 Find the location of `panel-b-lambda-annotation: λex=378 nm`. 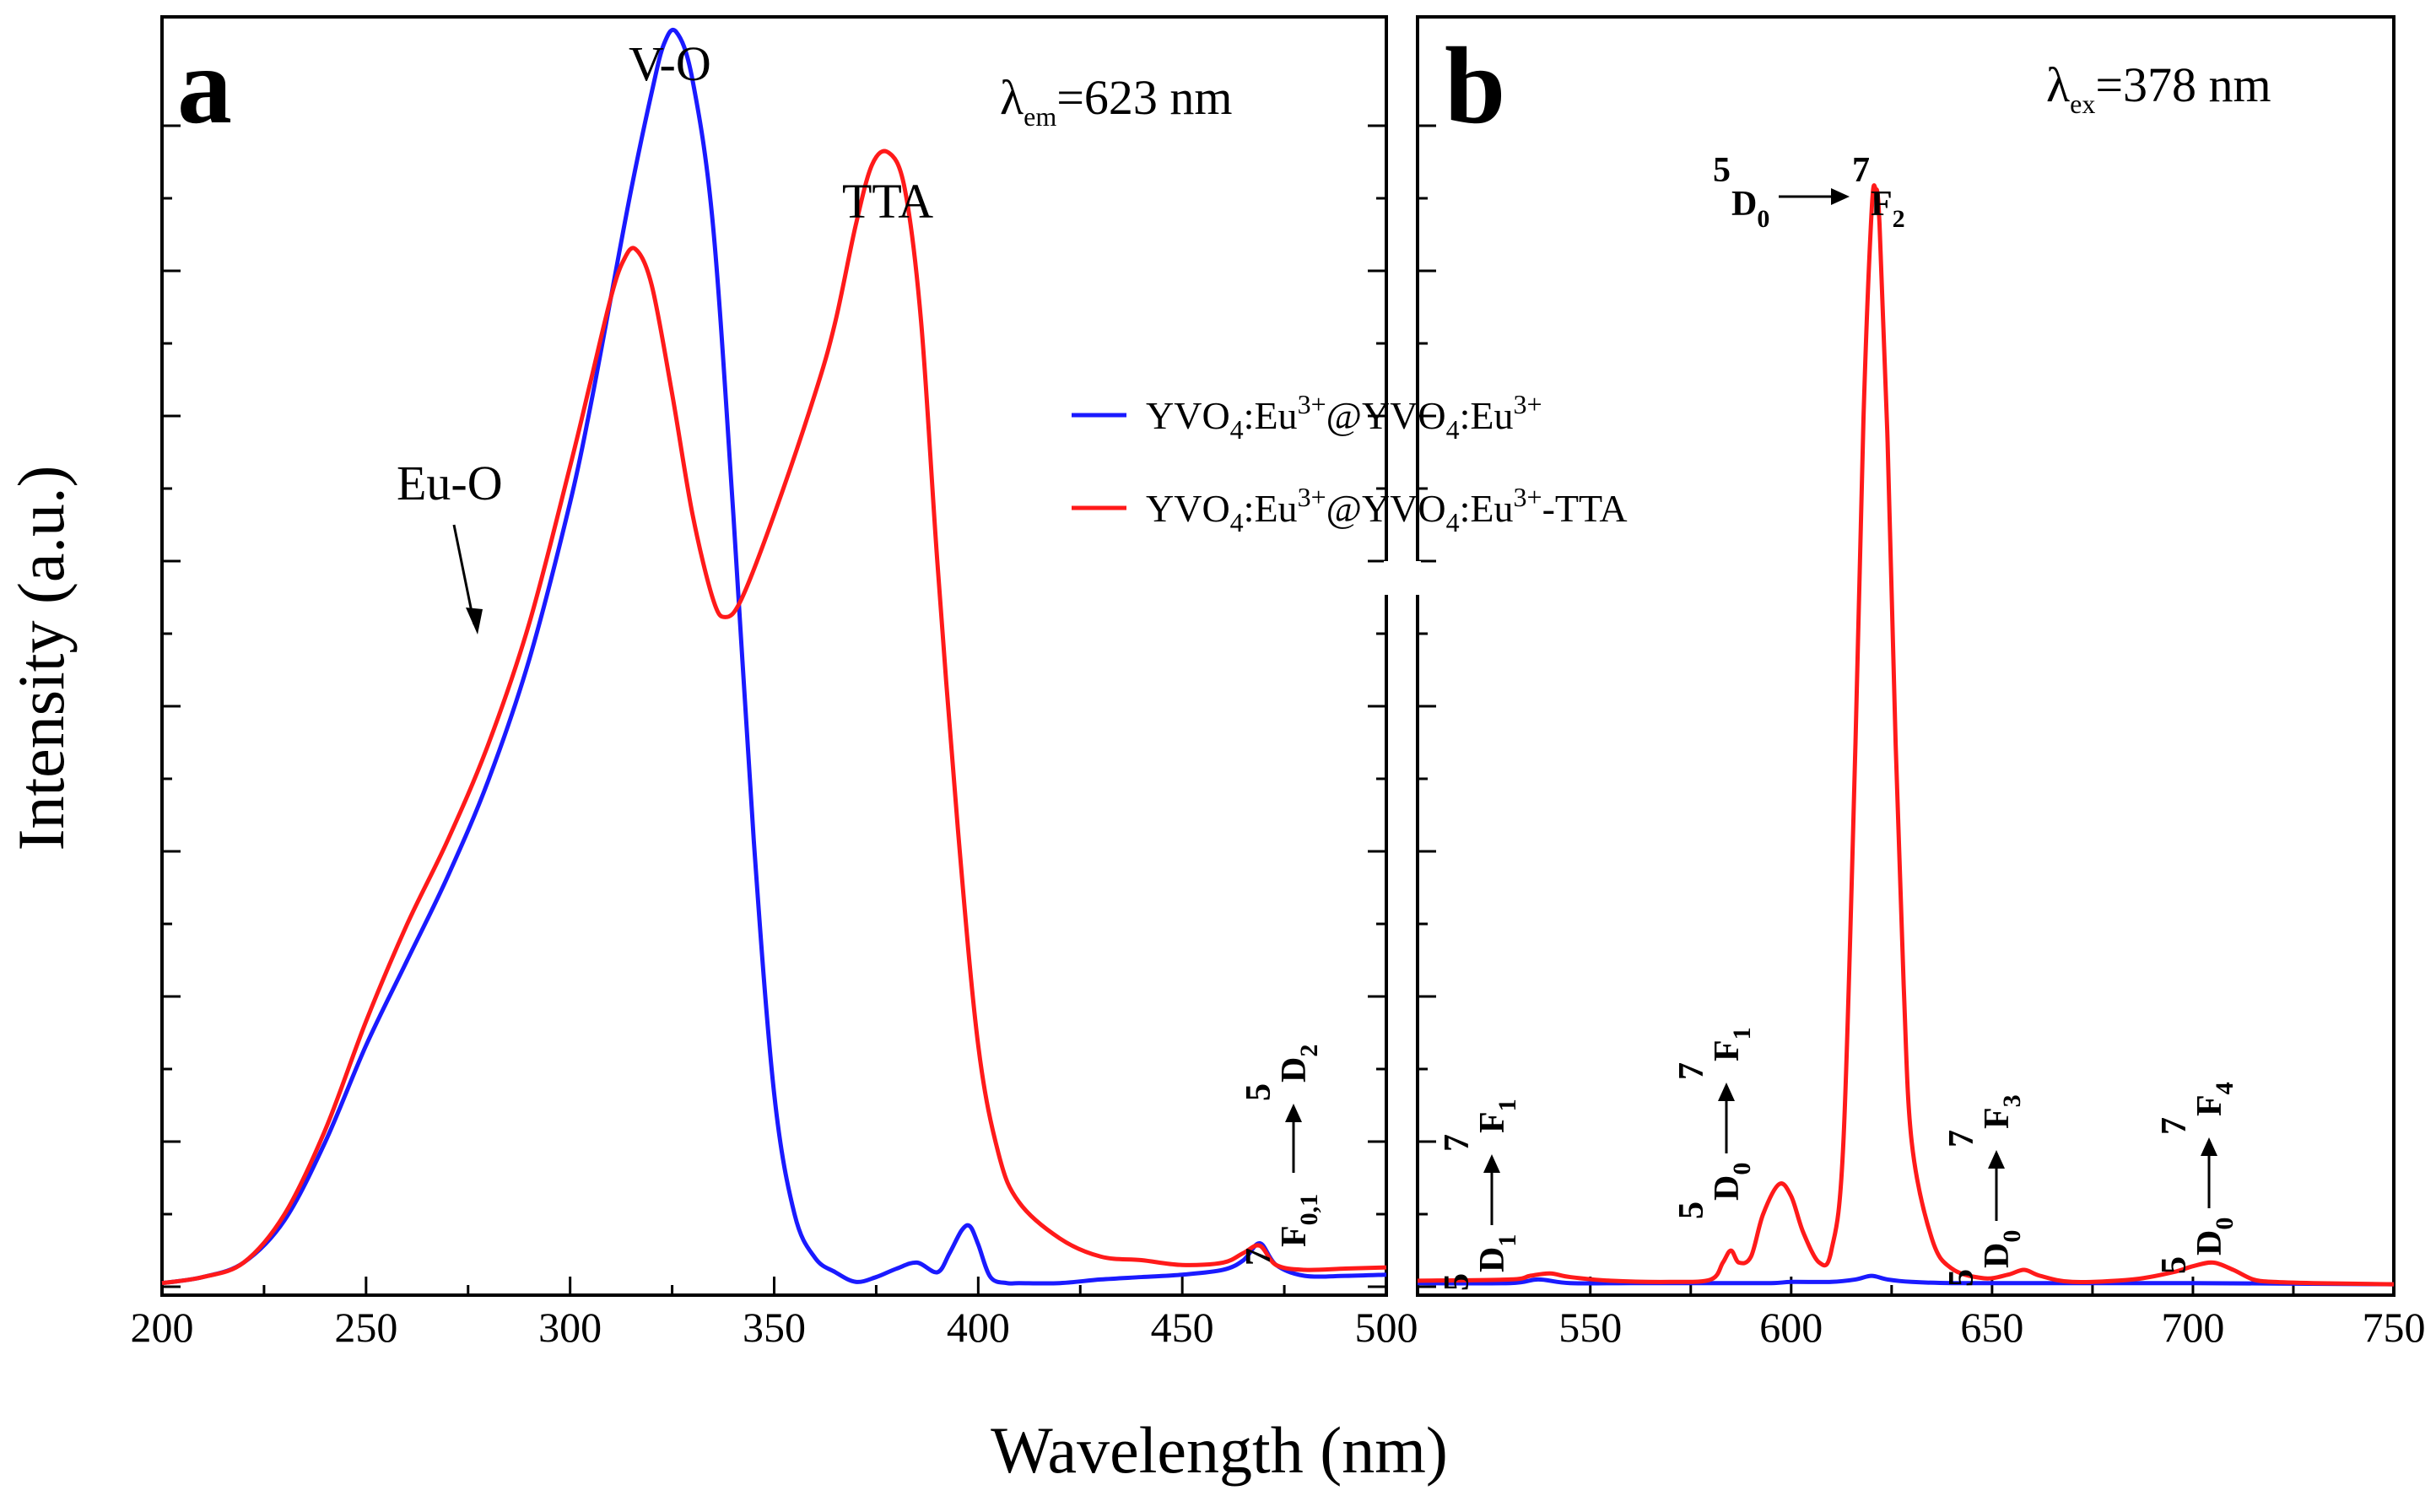

panel-b-lambda-annotation: λex=378 nm is located at coordinates (2158, 88).